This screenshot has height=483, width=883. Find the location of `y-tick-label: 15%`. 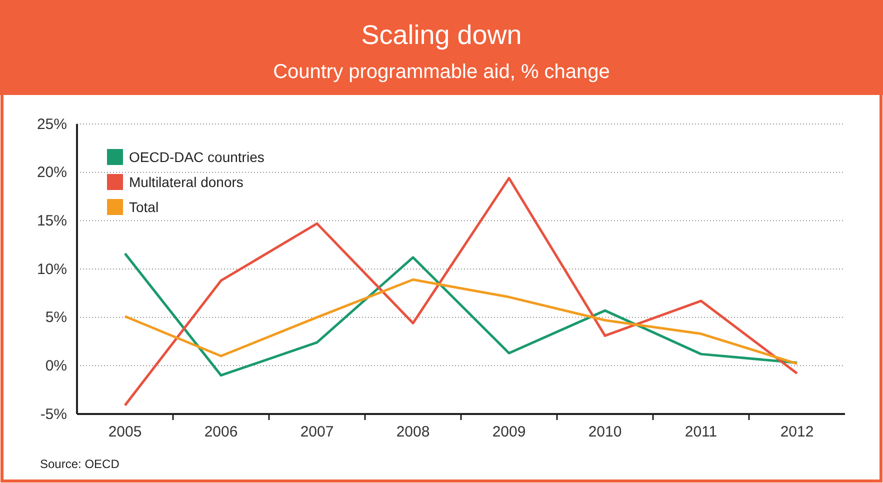

y-tick-label: 15% is located at coordinates (51, 221).